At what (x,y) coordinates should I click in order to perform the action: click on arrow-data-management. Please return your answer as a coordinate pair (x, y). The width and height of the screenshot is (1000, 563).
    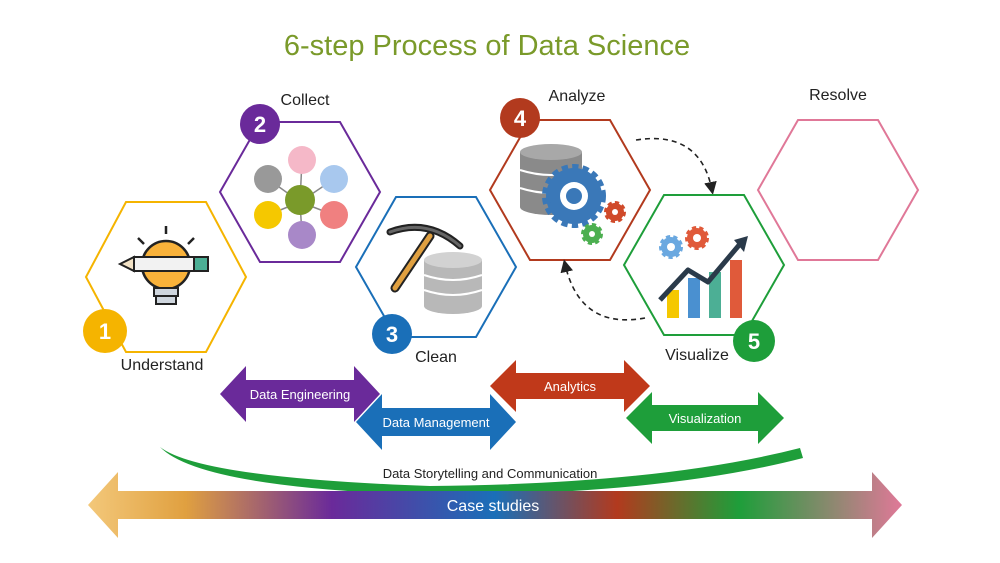
    Looking at the image, I should click on (436, 422).